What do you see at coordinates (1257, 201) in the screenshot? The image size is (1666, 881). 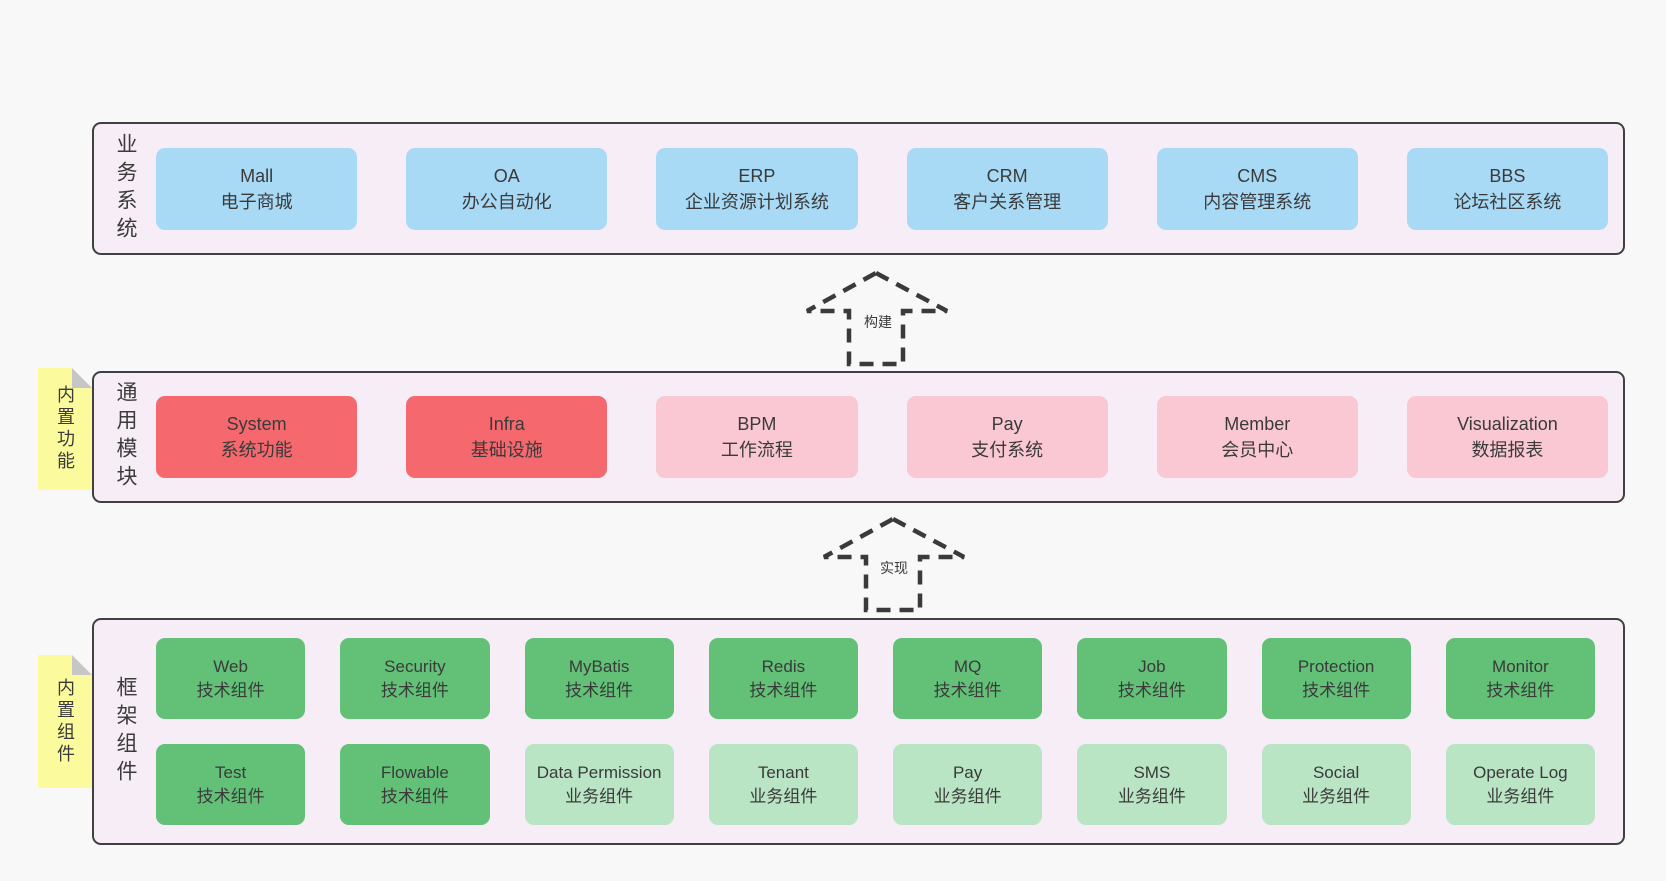 I see `box-cms-desc: 内容管理系统` at bounding box center [1257, 201].